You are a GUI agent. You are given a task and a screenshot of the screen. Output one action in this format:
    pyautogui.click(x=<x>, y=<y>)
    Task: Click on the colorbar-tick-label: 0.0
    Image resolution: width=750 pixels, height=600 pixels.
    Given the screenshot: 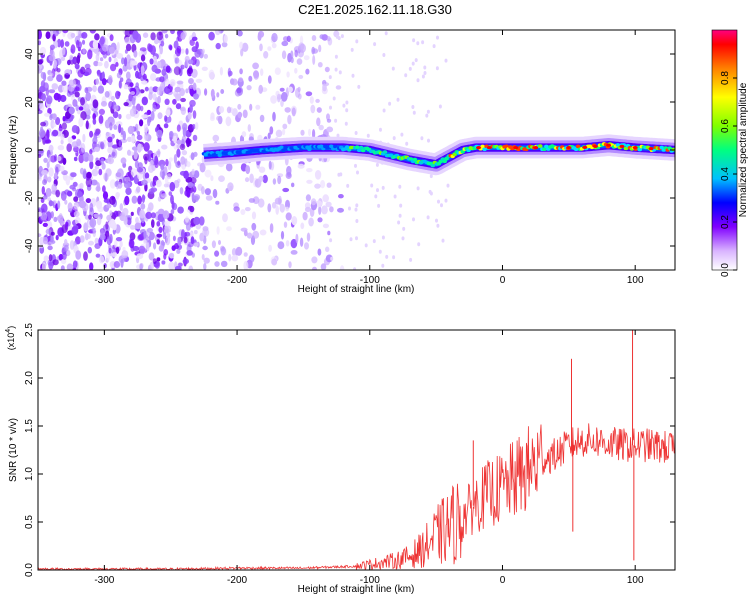 What is the action you would take?
    pyautogui.click(x=725, y=270)
    